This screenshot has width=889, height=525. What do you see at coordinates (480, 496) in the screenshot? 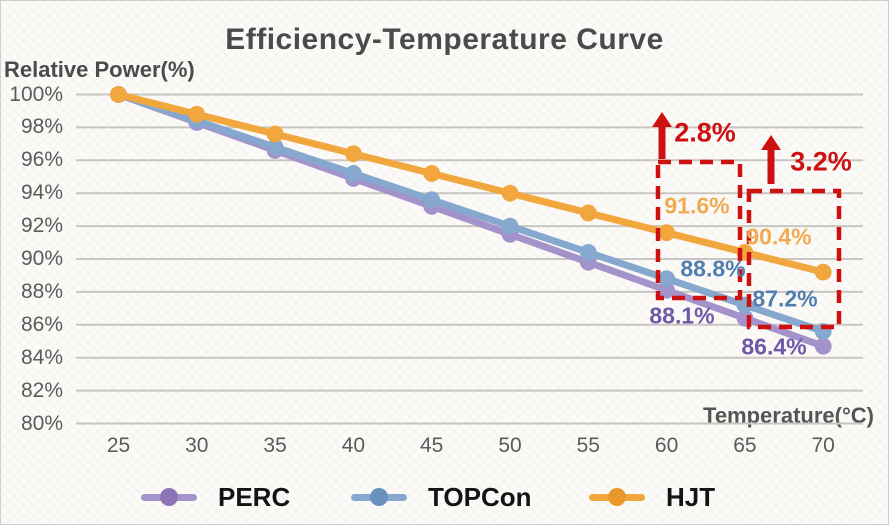
I see `legend-label-topcon: TOPCon` at bounding box center [480, 496].